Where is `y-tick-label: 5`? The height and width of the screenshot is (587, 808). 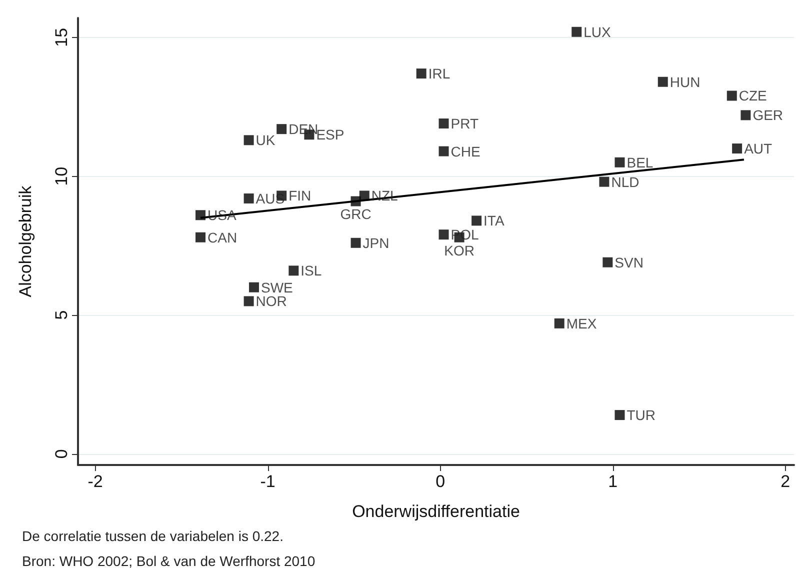
y-tick-label: 5 is located at coordinates (61, 315).